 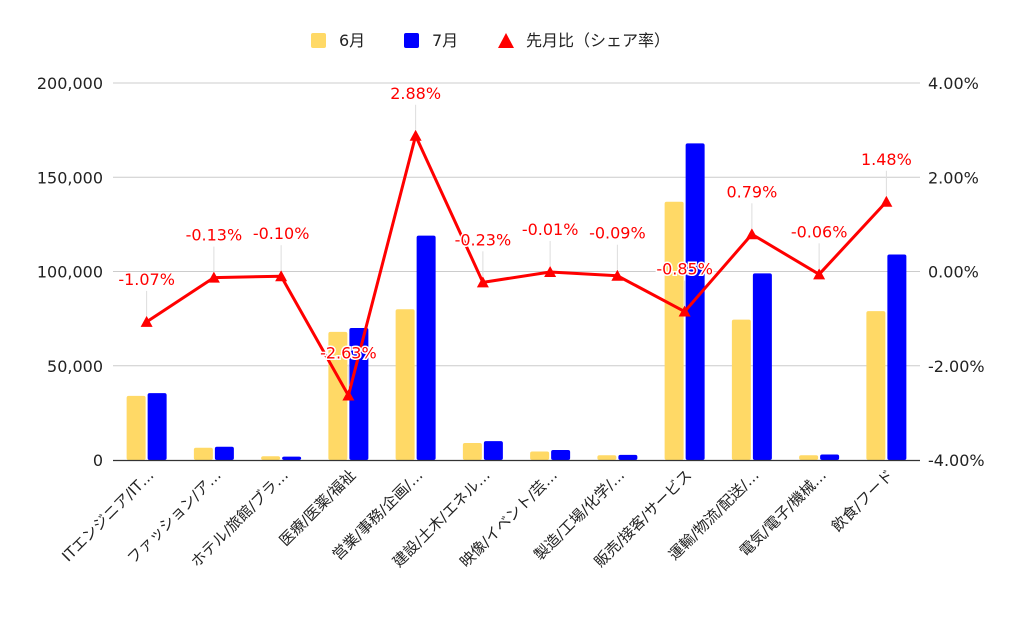 I want to click on data-label: -0.01%, so click(x=550, y=229).